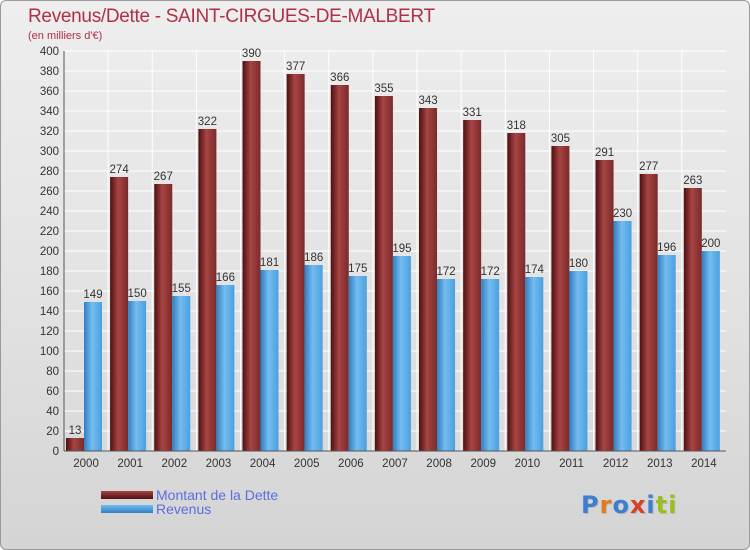  What do you see at coordinates (231, 16) in the screenshot?
I see `chart-title: Revenus/Dette - SAINT-CIRGUES-DE-MALBERT` at bounding box center [231, 16].